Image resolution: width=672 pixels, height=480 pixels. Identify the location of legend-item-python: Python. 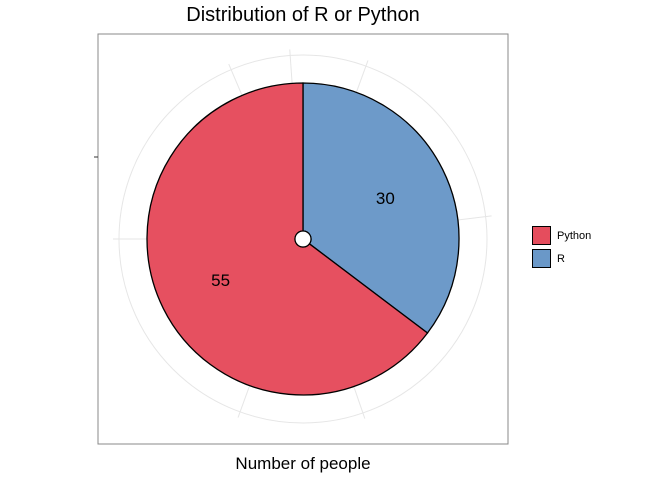
(561, 235).